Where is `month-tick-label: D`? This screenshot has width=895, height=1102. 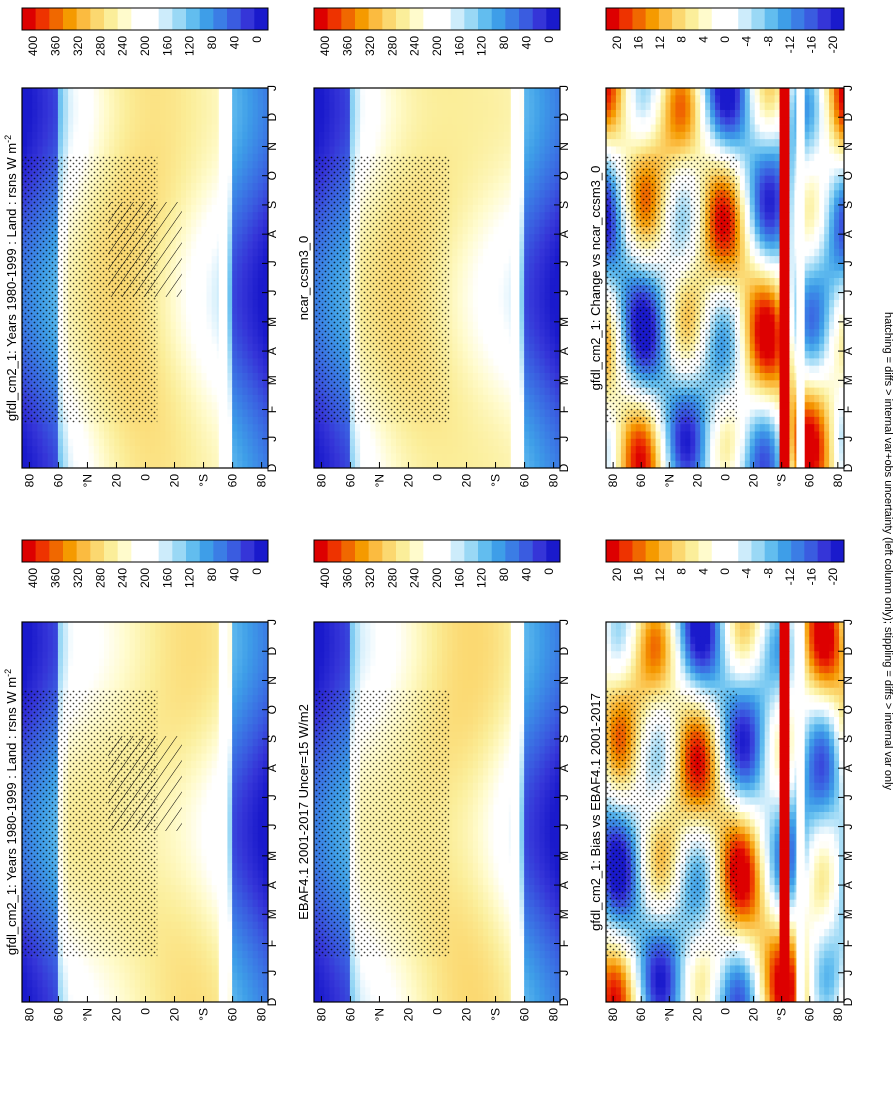
month-tick-label: D is located at coordinates (272, 117).